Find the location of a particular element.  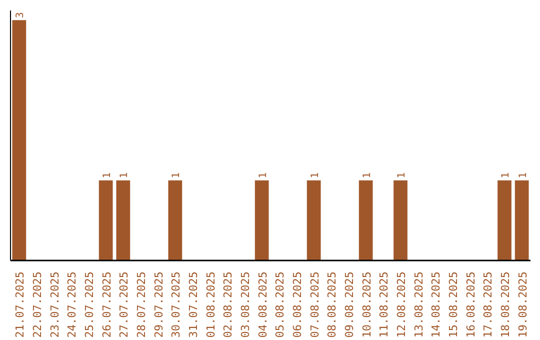

x-tick-label: 30.07.2025 is located at coordinates (176, 304).